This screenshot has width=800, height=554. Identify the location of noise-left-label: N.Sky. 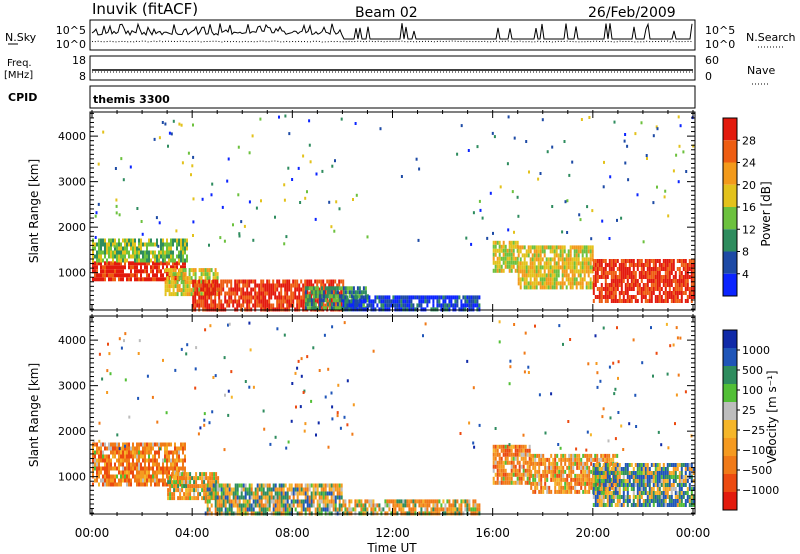
(21, 37).